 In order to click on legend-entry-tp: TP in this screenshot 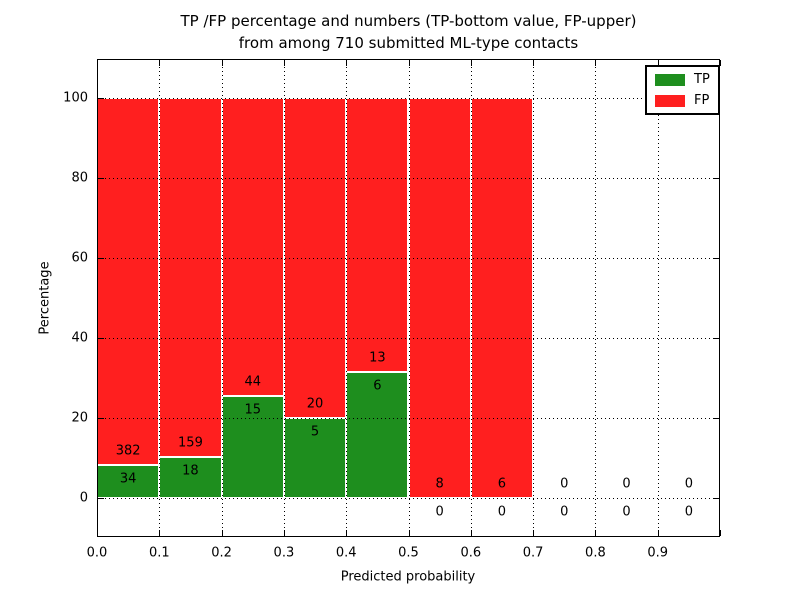, I will do `click(682, 79)`.